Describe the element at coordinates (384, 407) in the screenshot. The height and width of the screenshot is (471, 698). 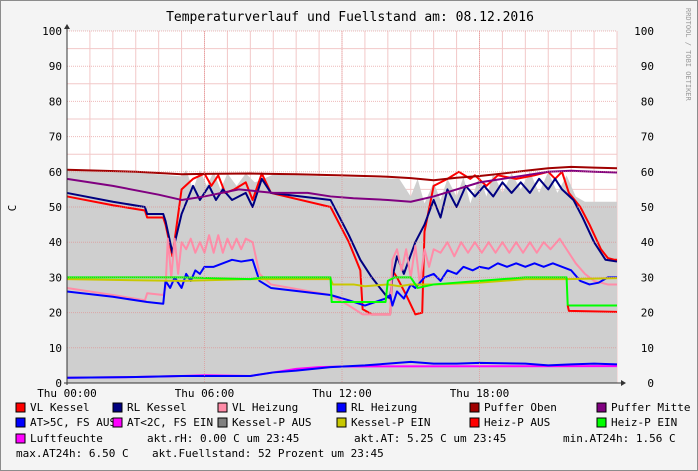
I see `legend-label: RL Heizung` at that location.